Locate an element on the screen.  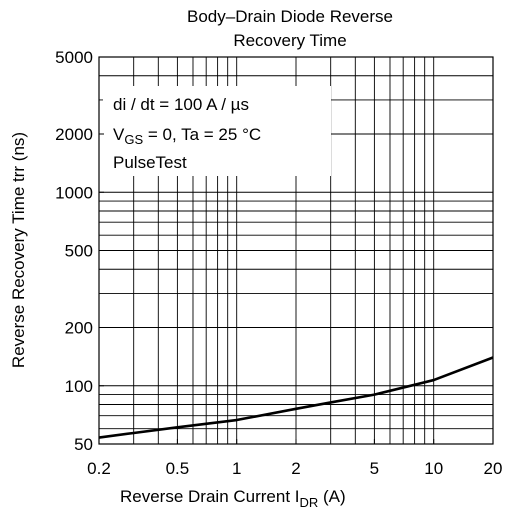
x-axis-label: Reverse Drain Current IDR (A) is located at coordinates (233, 498).